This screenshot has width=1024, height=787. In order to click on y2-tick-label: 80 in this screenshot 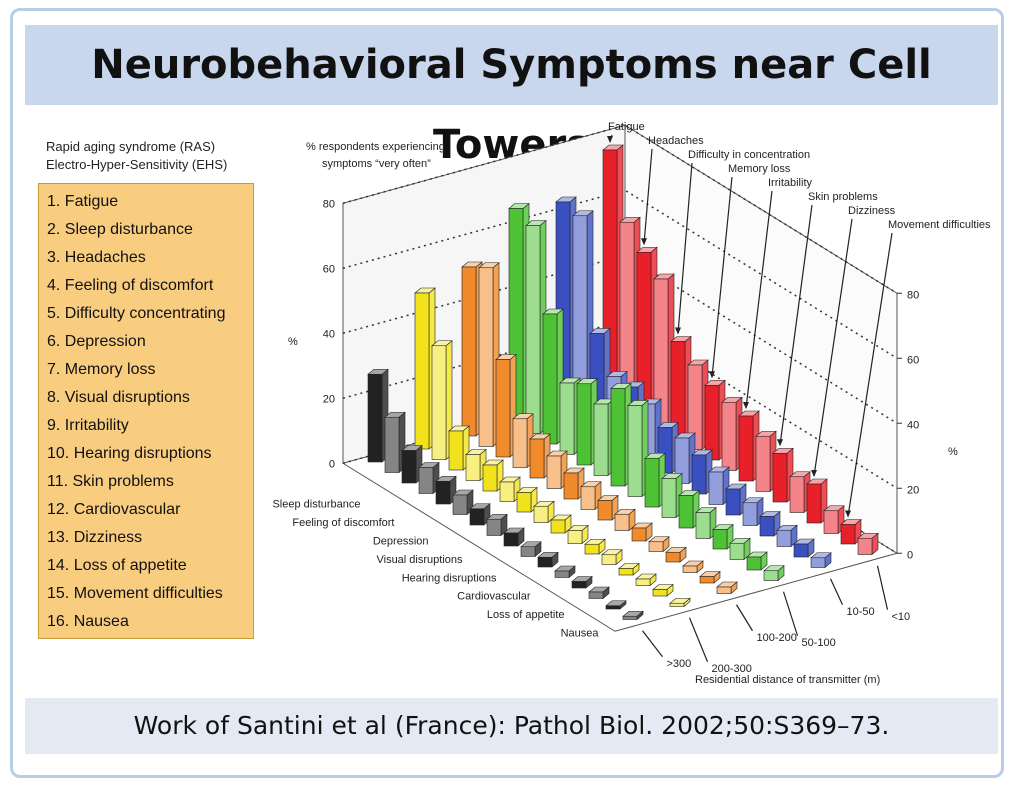, I will do `click(913, 295)`.